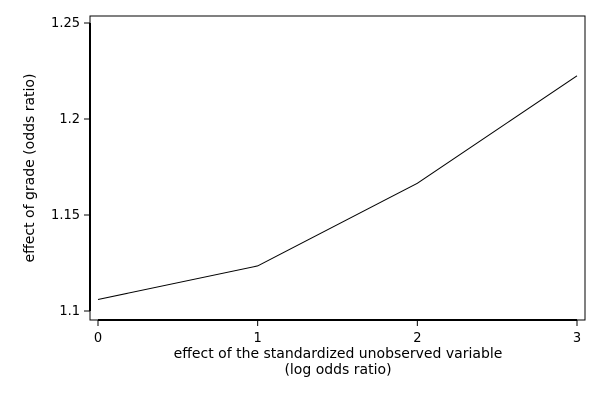  Describe the element at coordinates (30, 168) in the screenshot. I see `y-axis-label: effect of grade (odds ratio)` at that location.